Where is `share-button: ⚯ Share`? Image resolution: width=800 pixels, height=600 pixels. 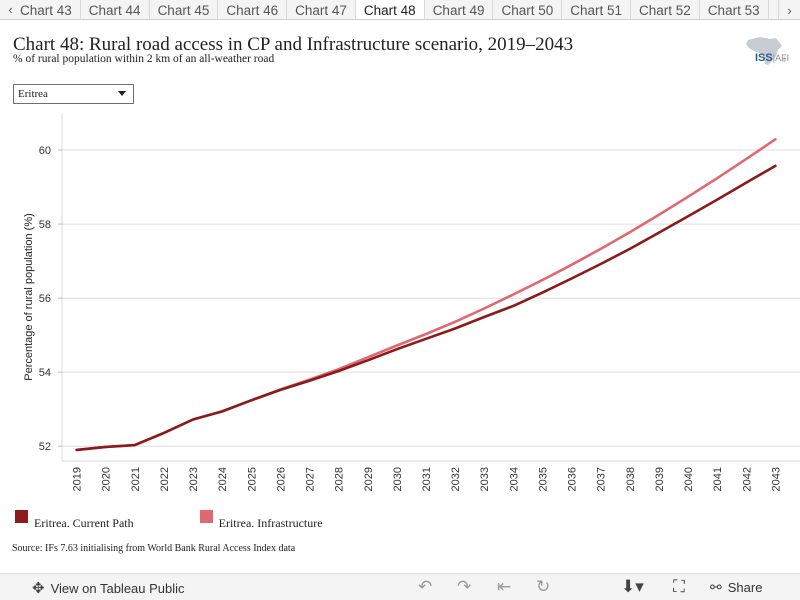 share-button: ⚯ Share is located at coordinates (736, 587).